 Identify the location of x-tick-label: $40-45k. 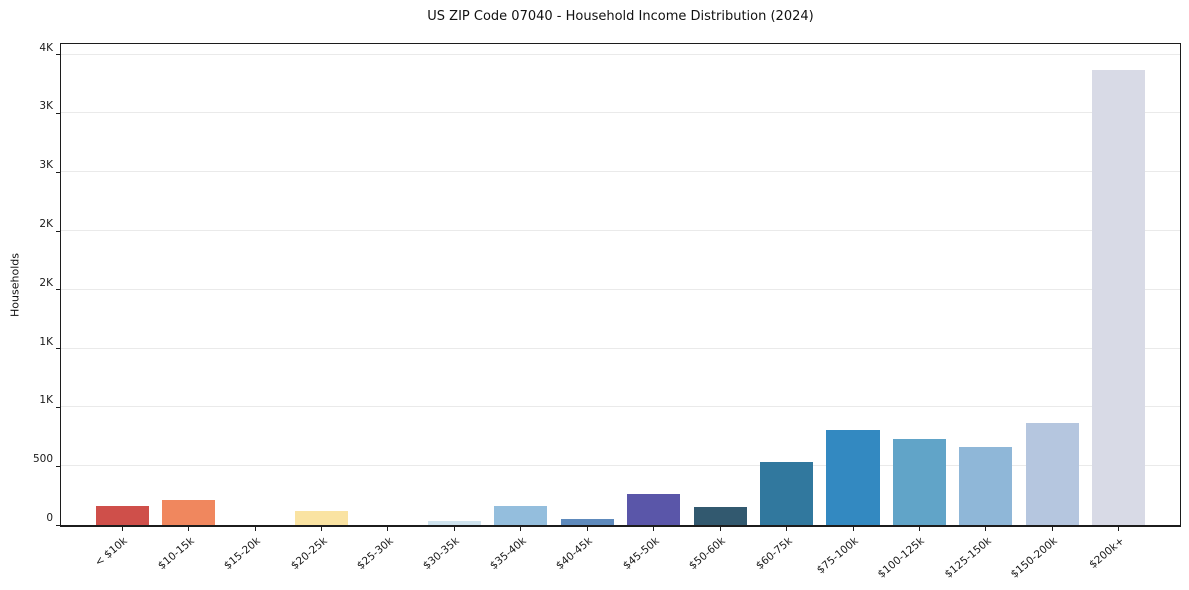
(574, 554).